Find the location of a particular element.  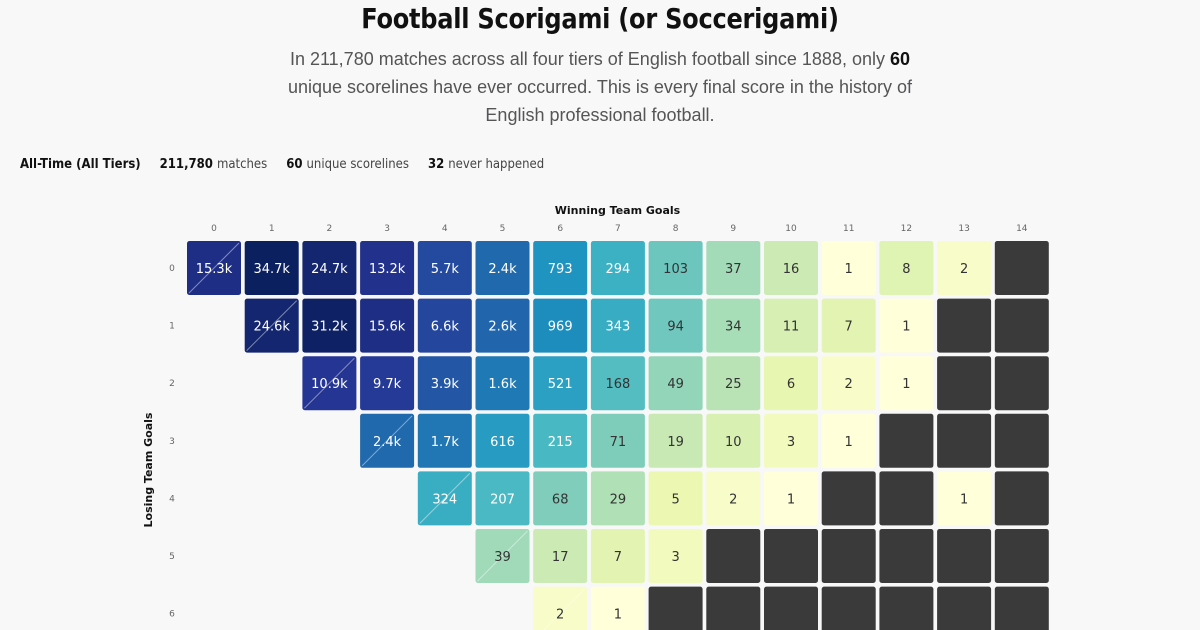

cell-value-label: 103 is located at coordinates (675, 269).